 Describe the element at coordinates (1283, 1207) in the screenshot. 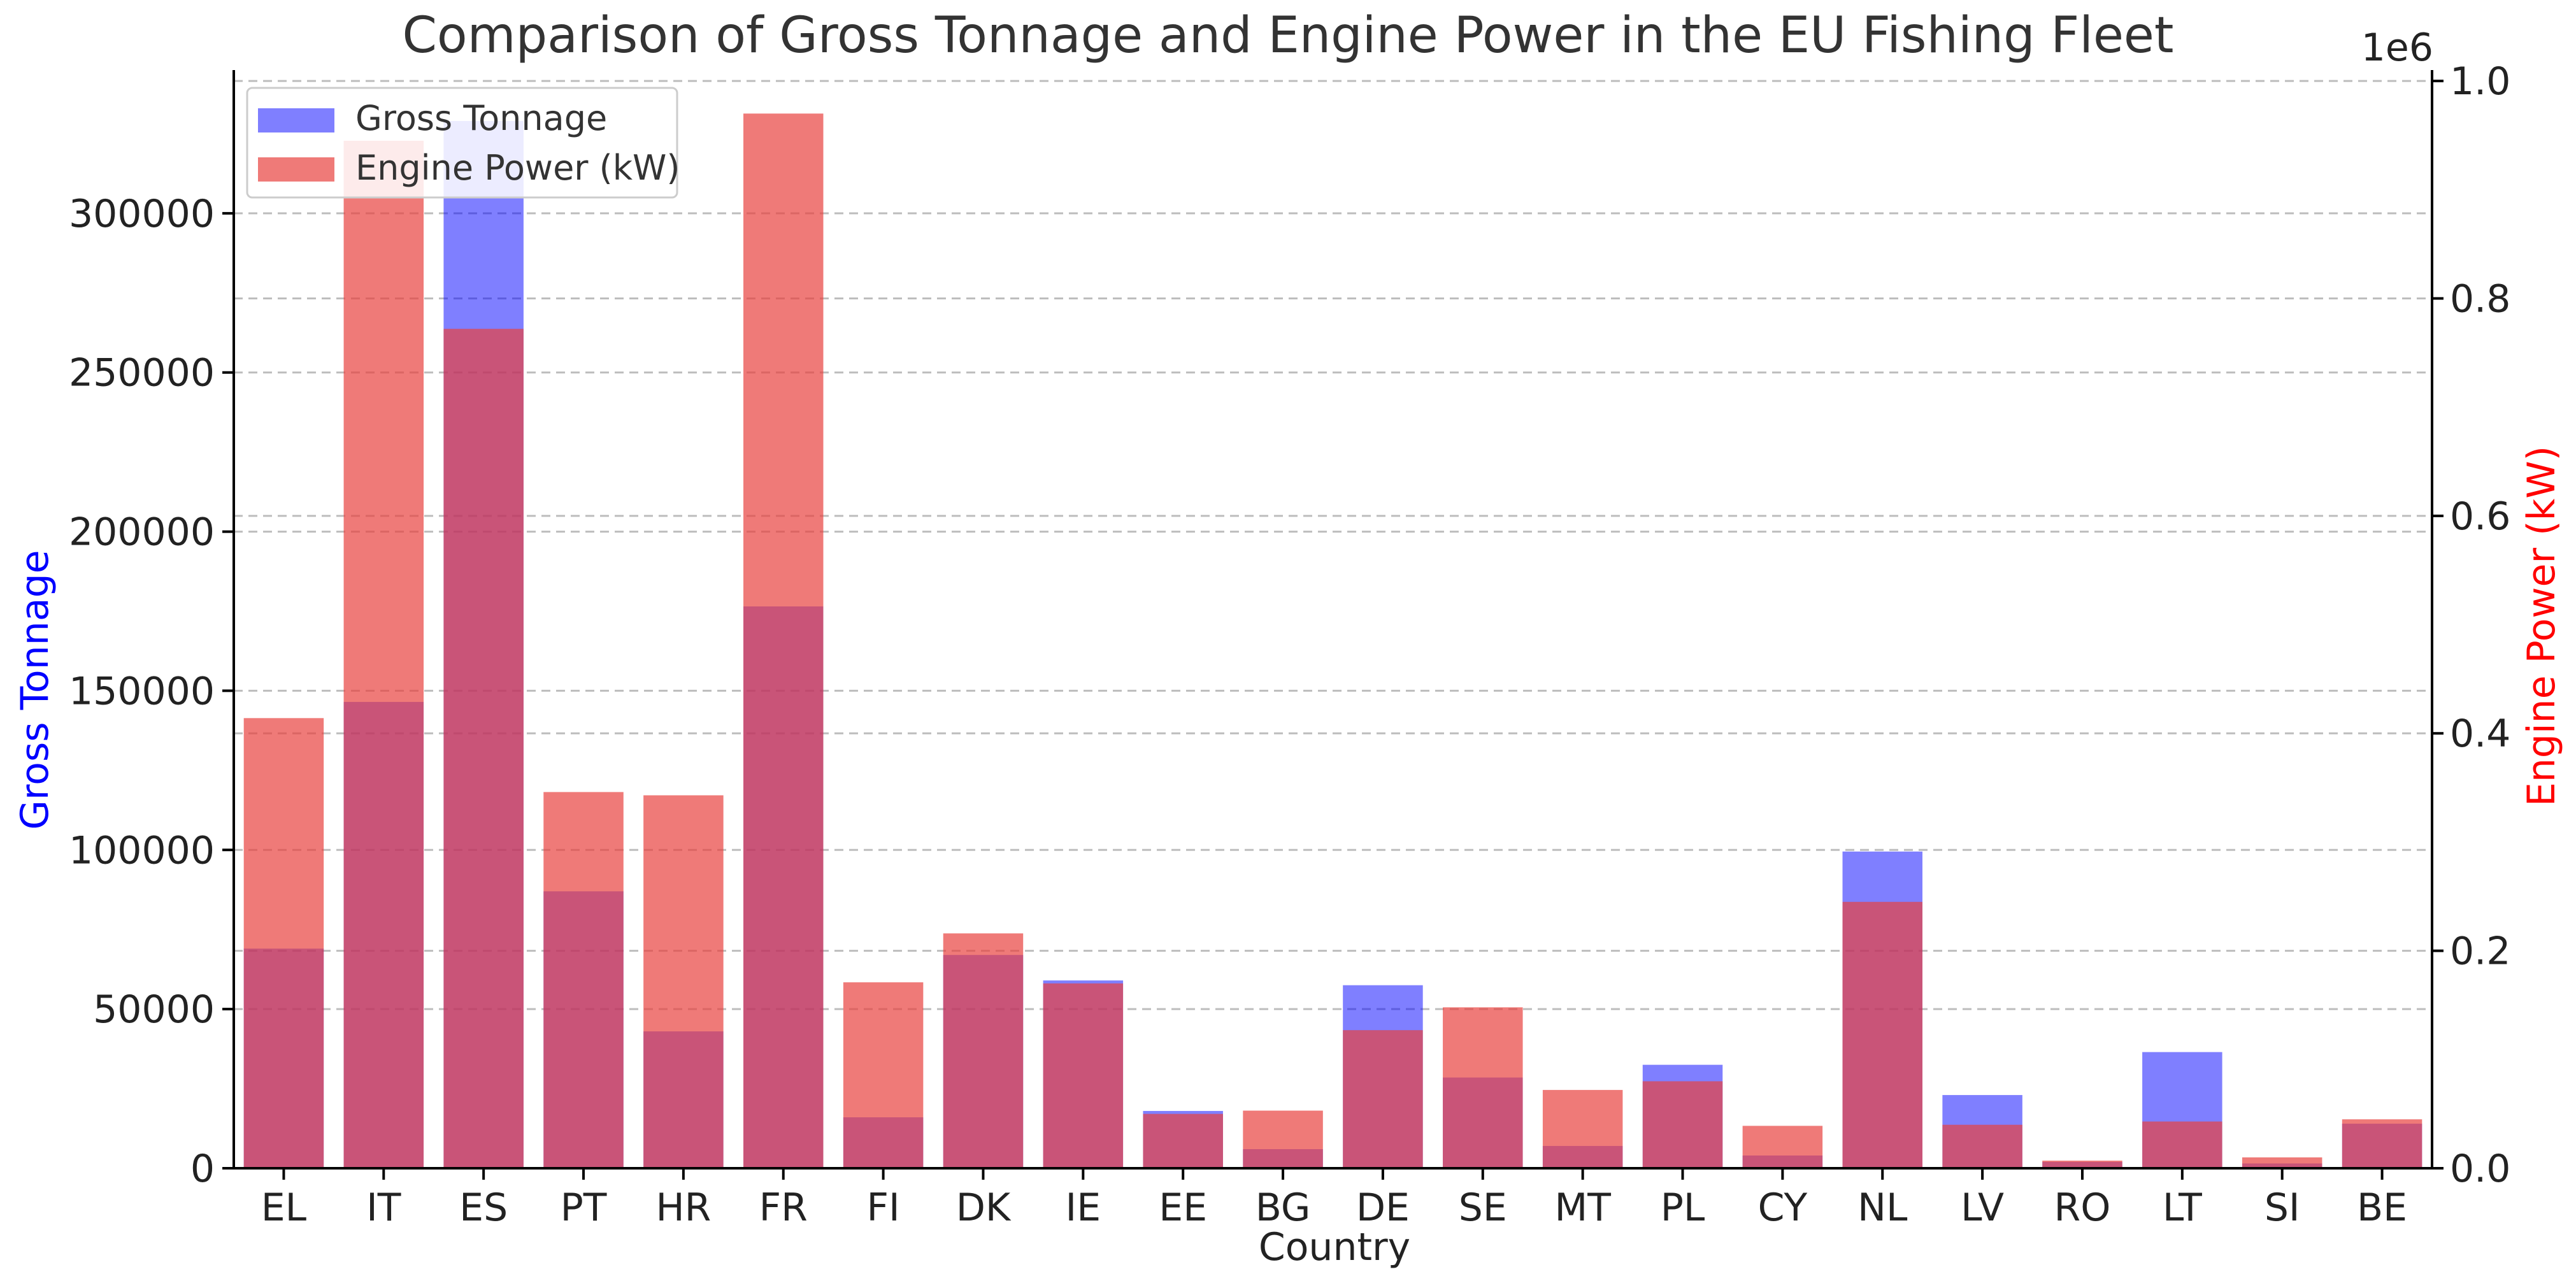

I see `x-tick-label-bg: BG` at that location.